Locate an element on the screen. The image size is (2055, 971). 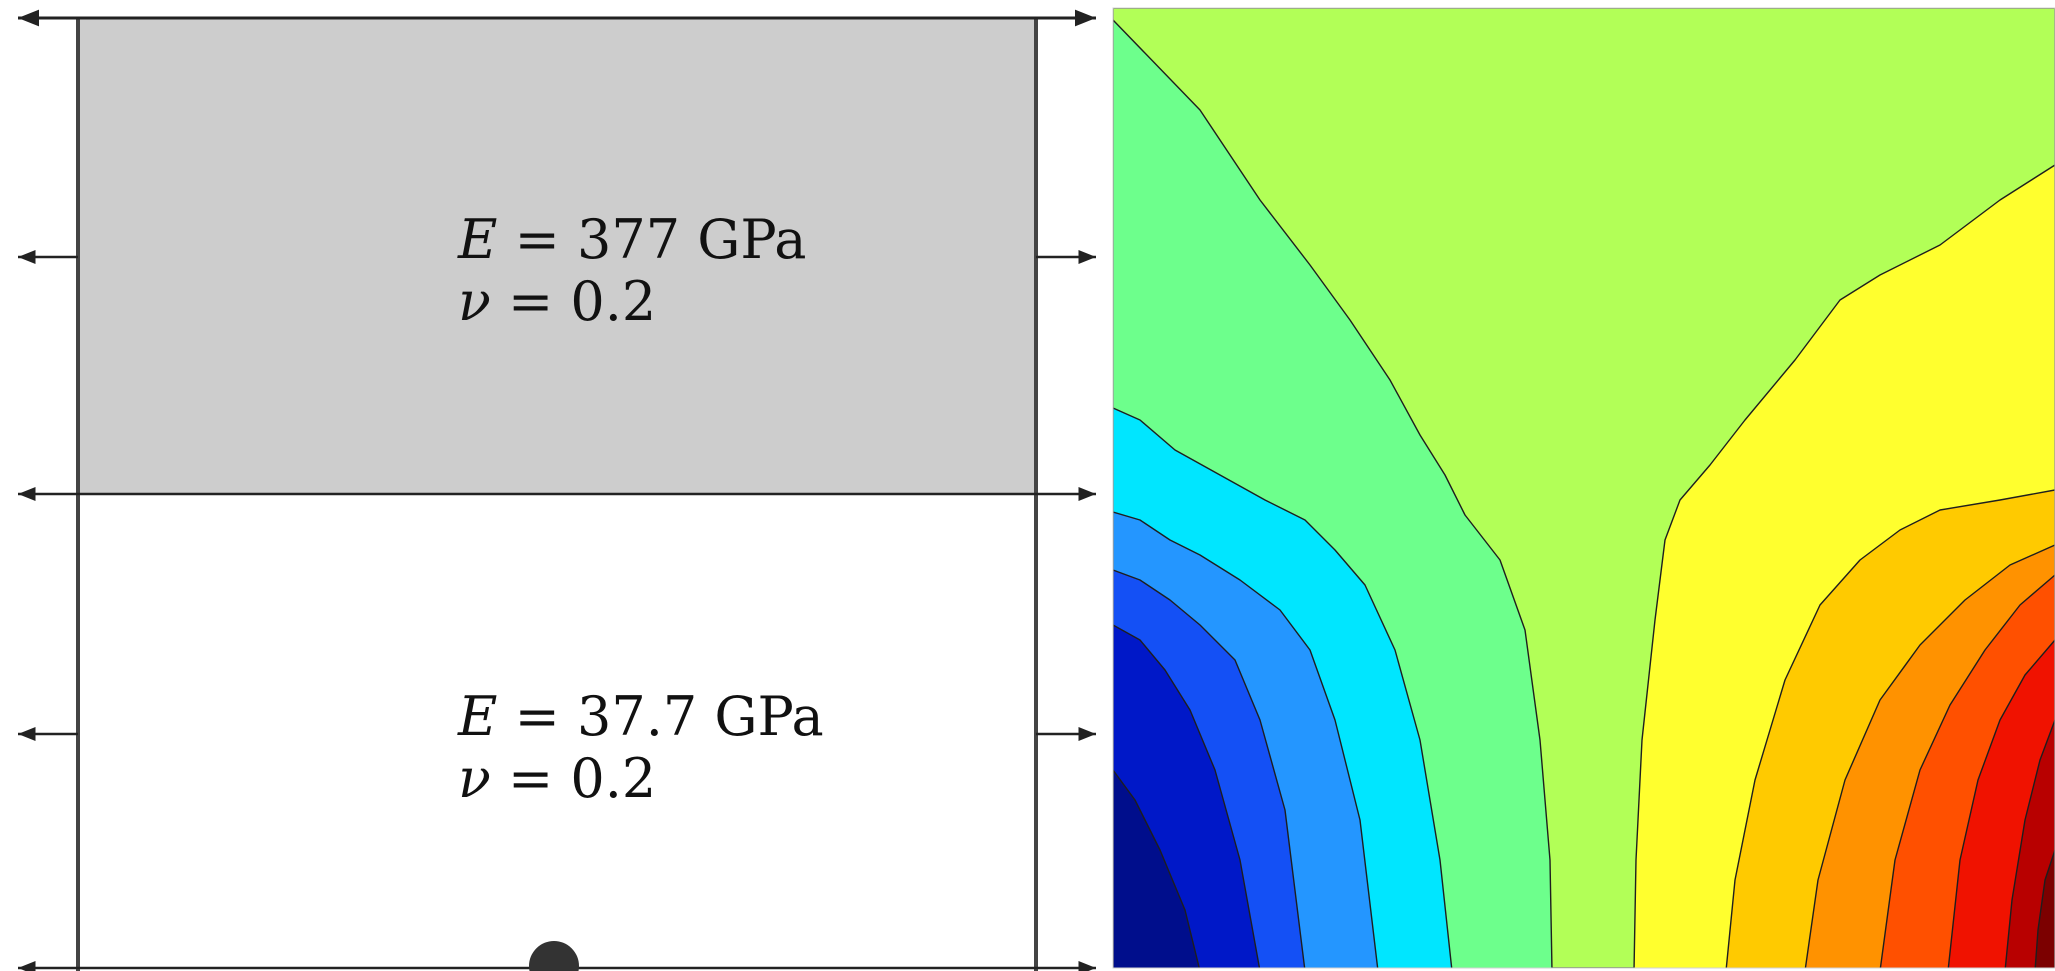
bottom-modulus-label: E = 37.7 GPa is located at coordinates (640, 716).